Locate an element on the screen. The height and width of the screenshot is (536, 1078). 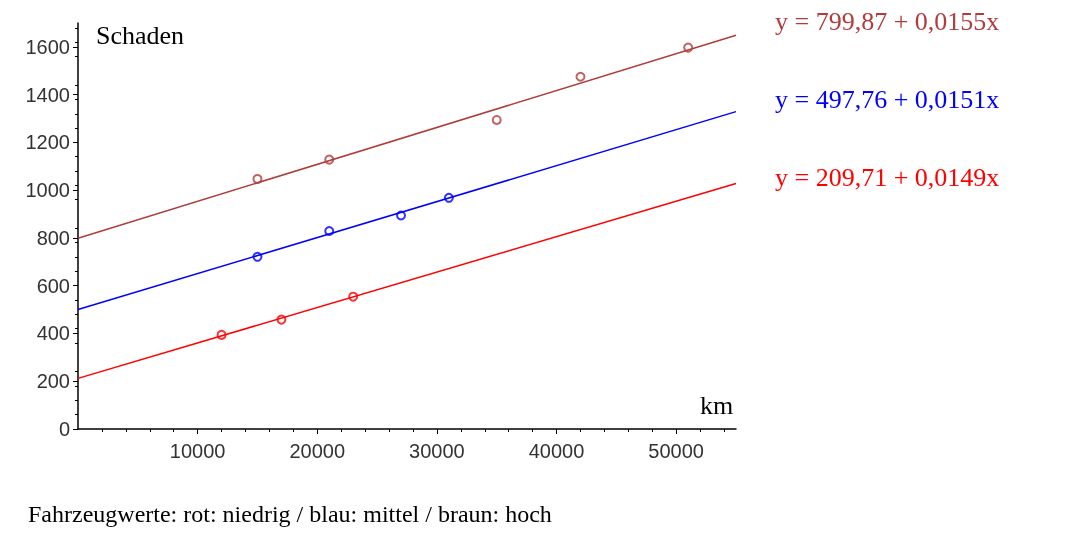
x-tick-label: 20000 is located at coordinates (317, 451).